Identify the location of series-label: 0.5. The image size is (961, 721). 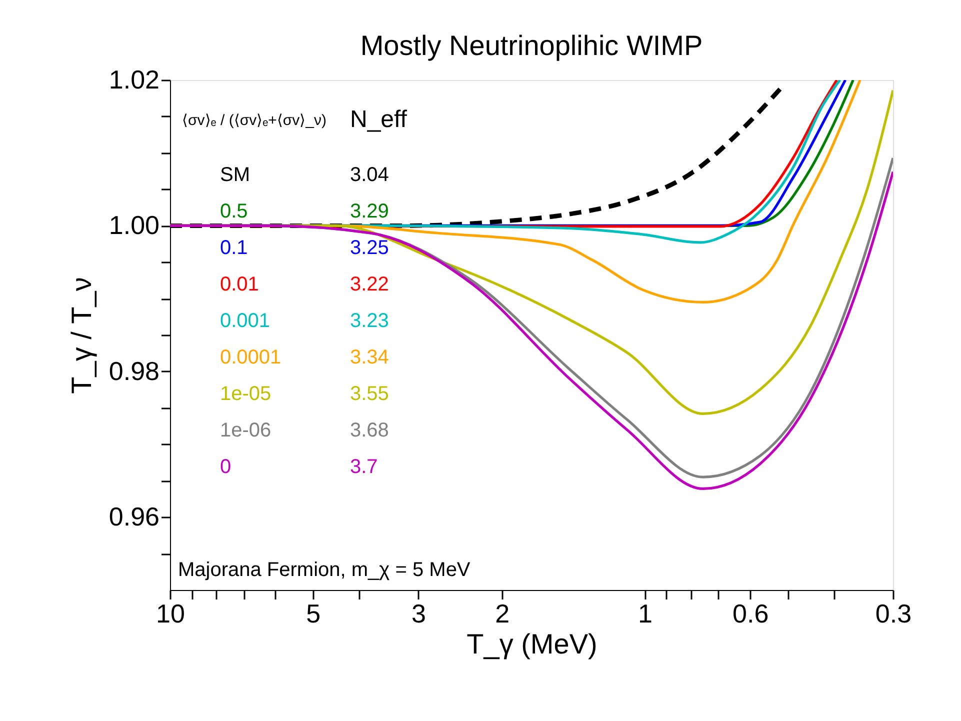
(234, 211).